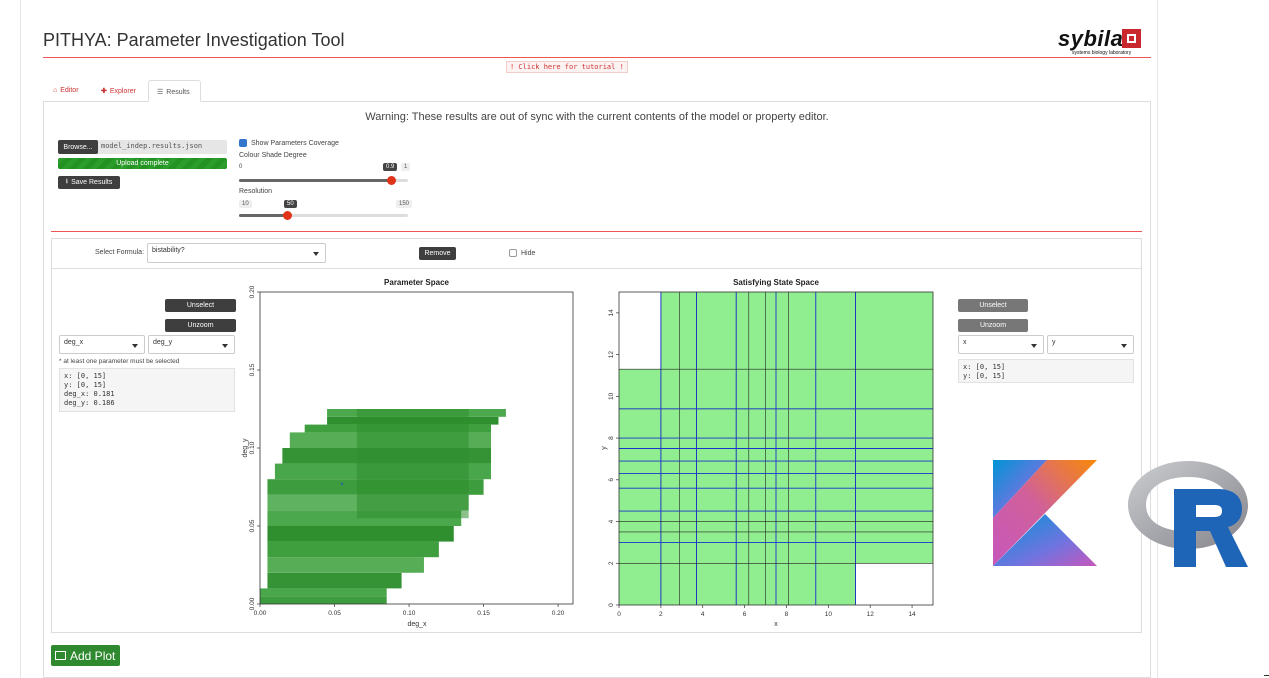 The width and height of the screenshot is (1269, 678). What do you see at coordinates (437, 253) in the screenshot?
I see `remove-button: Remove` at bounding box center [437, 253].